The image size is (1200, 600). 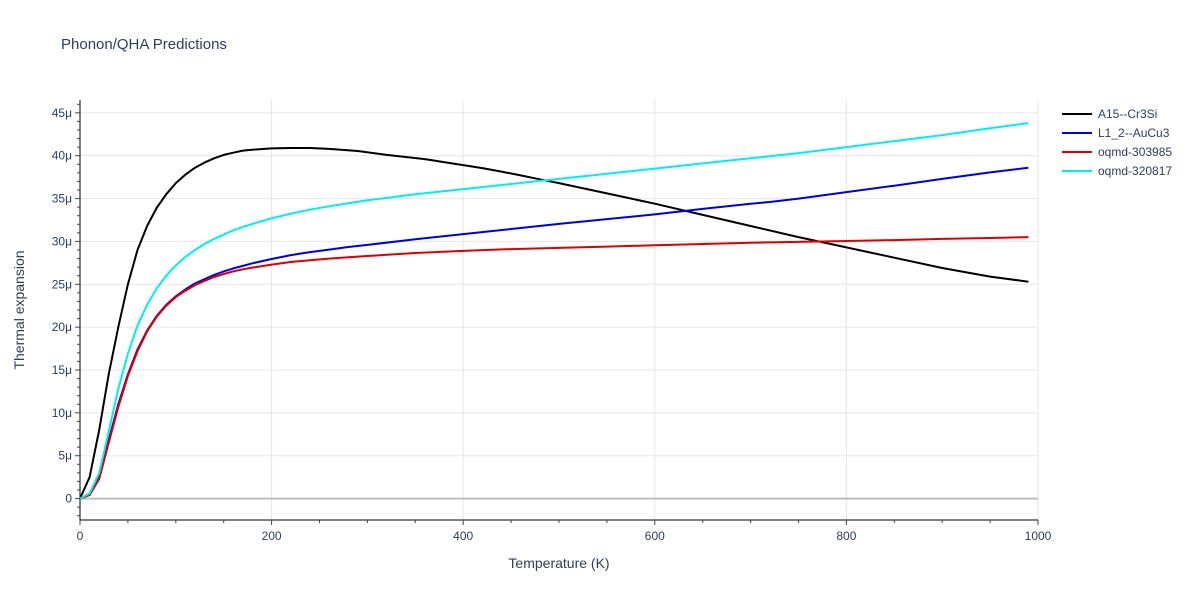 What do you see at coordinates (62, 199) in the screenshot?
I see `y-tick-label: 35μ` at bounding box center [62, 199].